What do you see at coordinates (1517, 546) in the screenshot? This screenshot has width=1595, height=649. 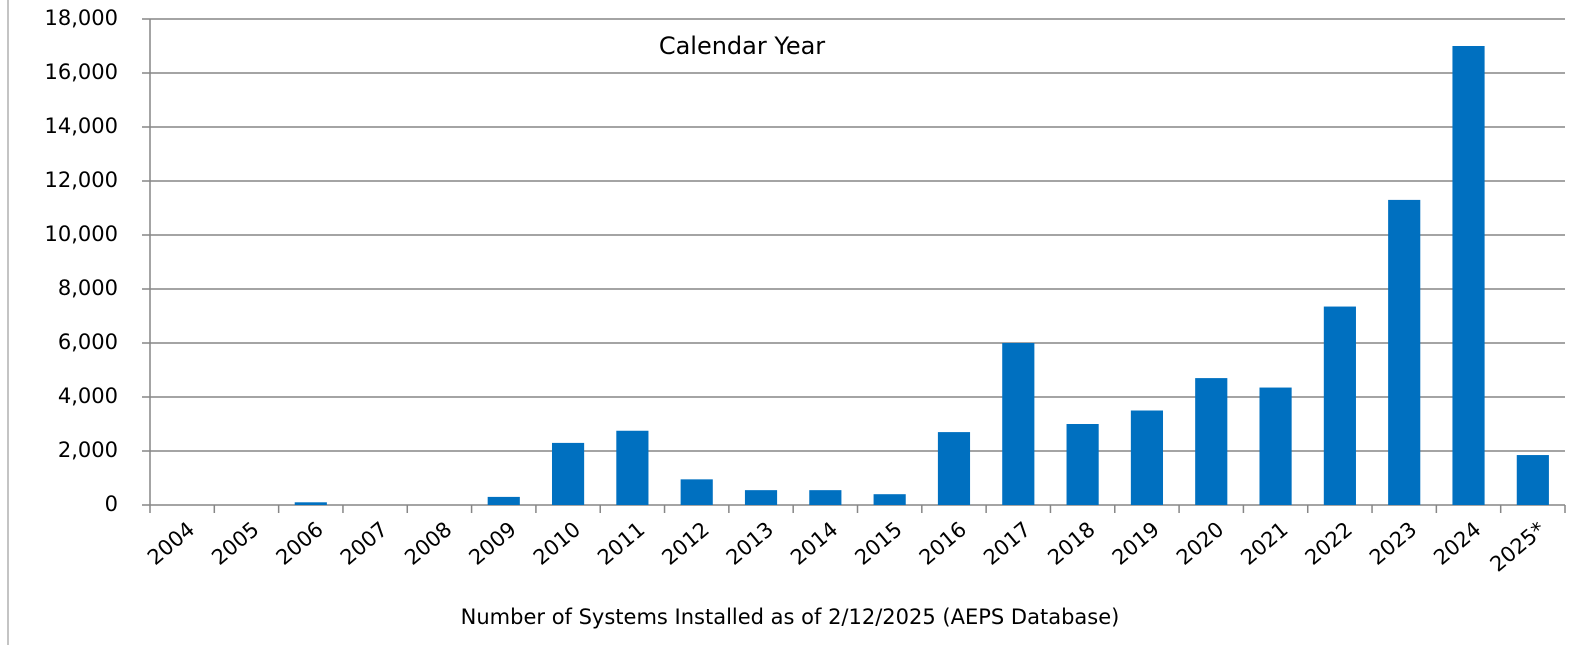 I see `x-tick-label: 2025*` at bounding box center [1517, 546].